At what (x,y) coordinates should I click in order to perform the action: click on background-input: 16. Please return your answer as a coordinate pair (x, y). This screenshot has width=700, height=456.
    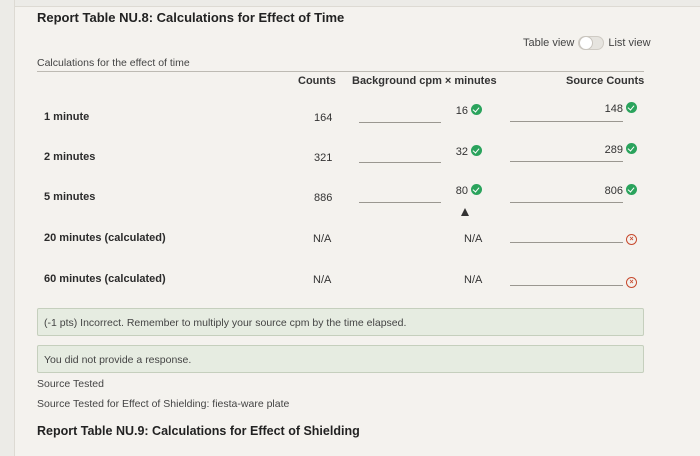
    Looking at the image, I should click on (456, 110).